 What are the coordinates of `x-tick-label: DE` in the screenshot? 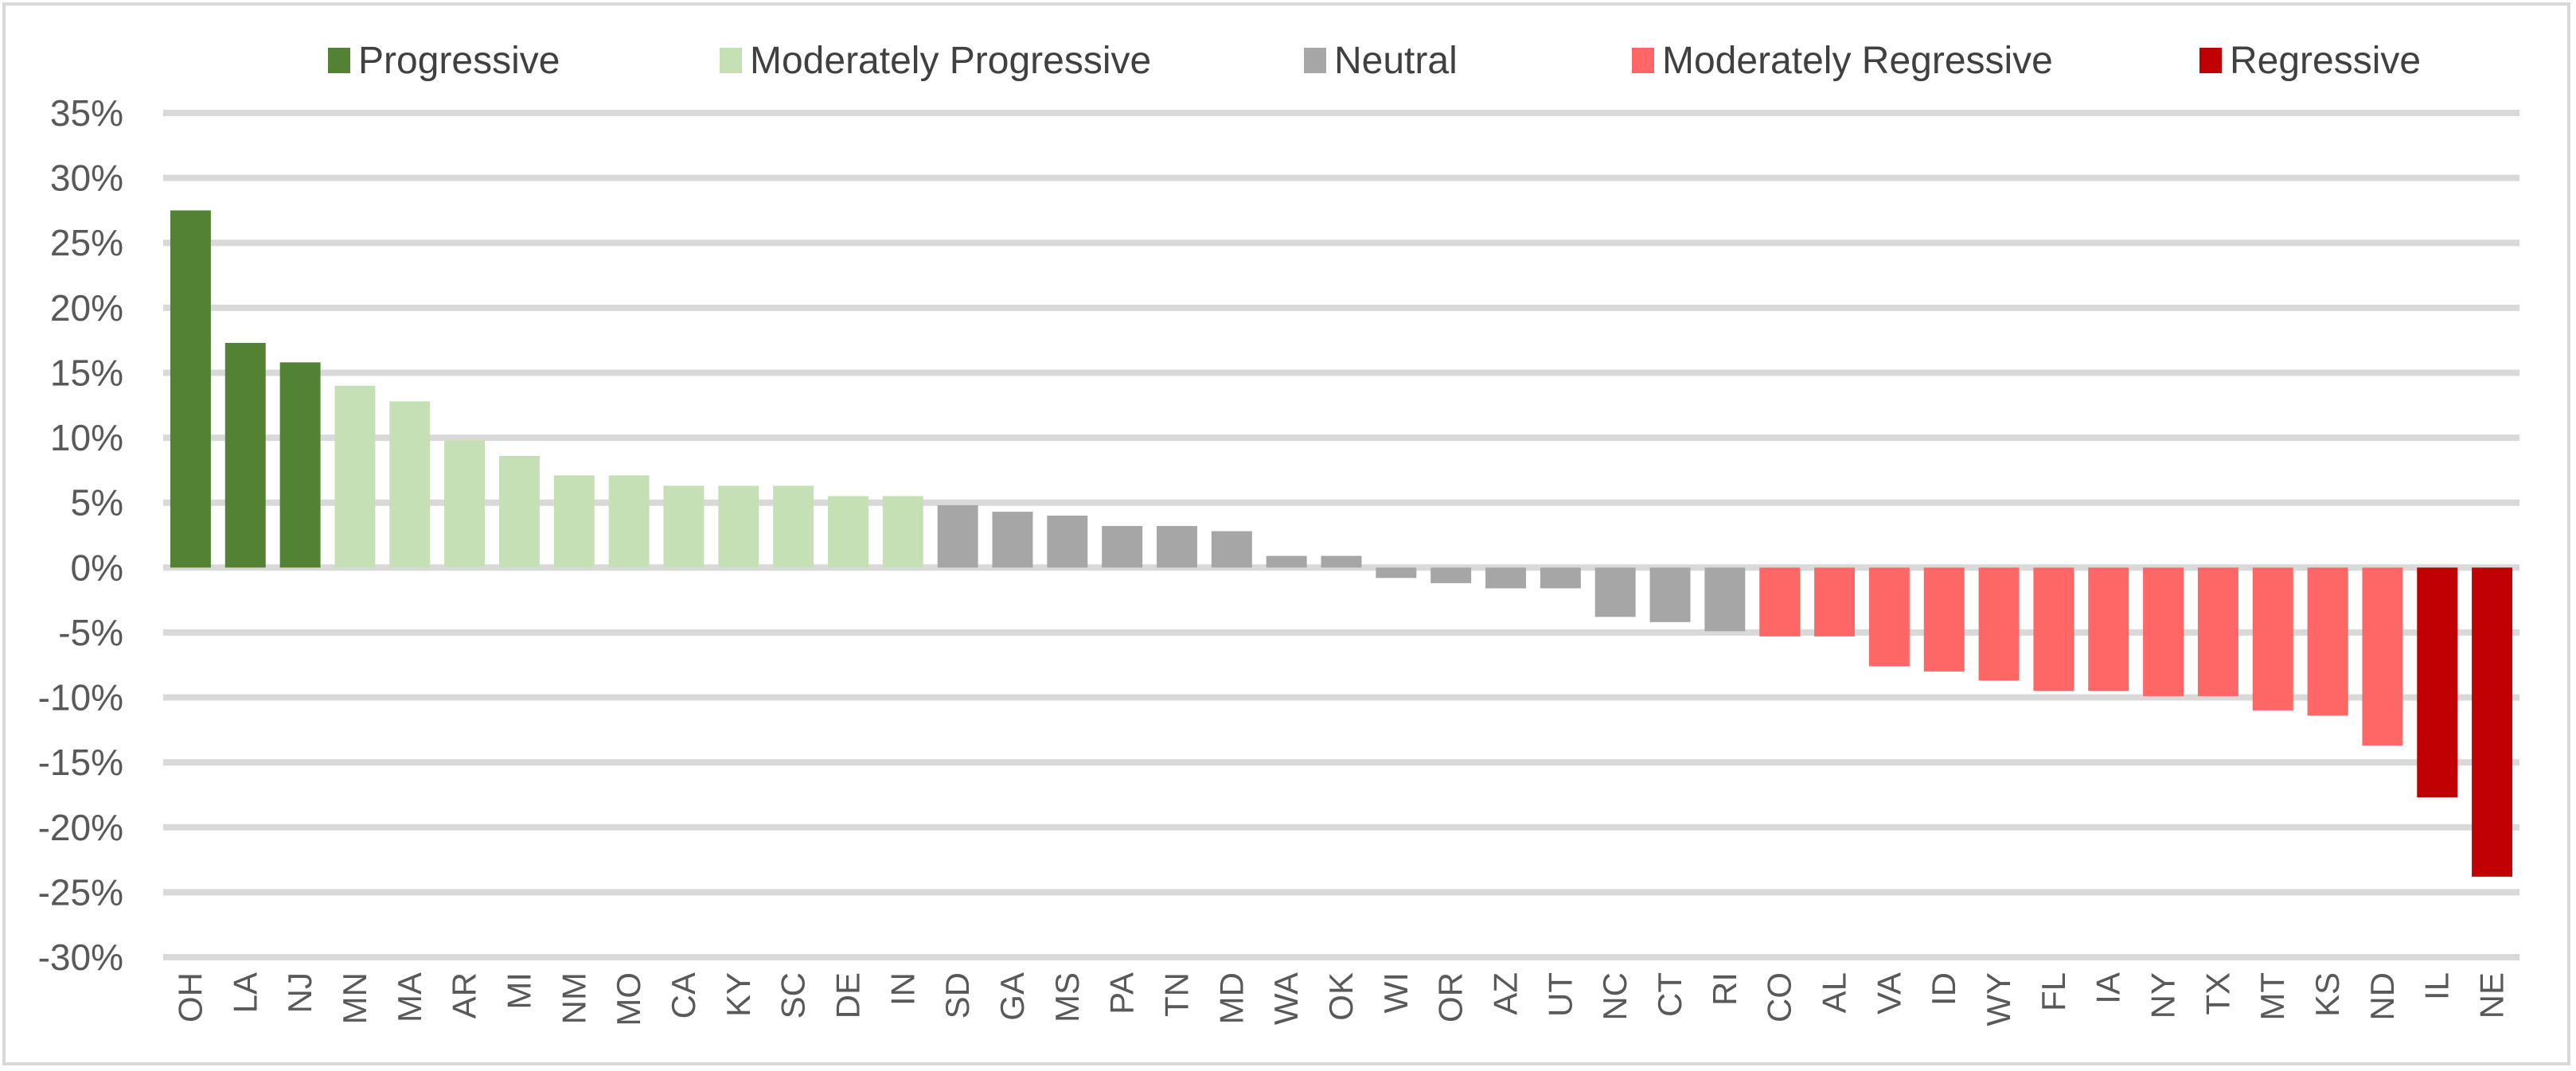 It's located at (847, 995).